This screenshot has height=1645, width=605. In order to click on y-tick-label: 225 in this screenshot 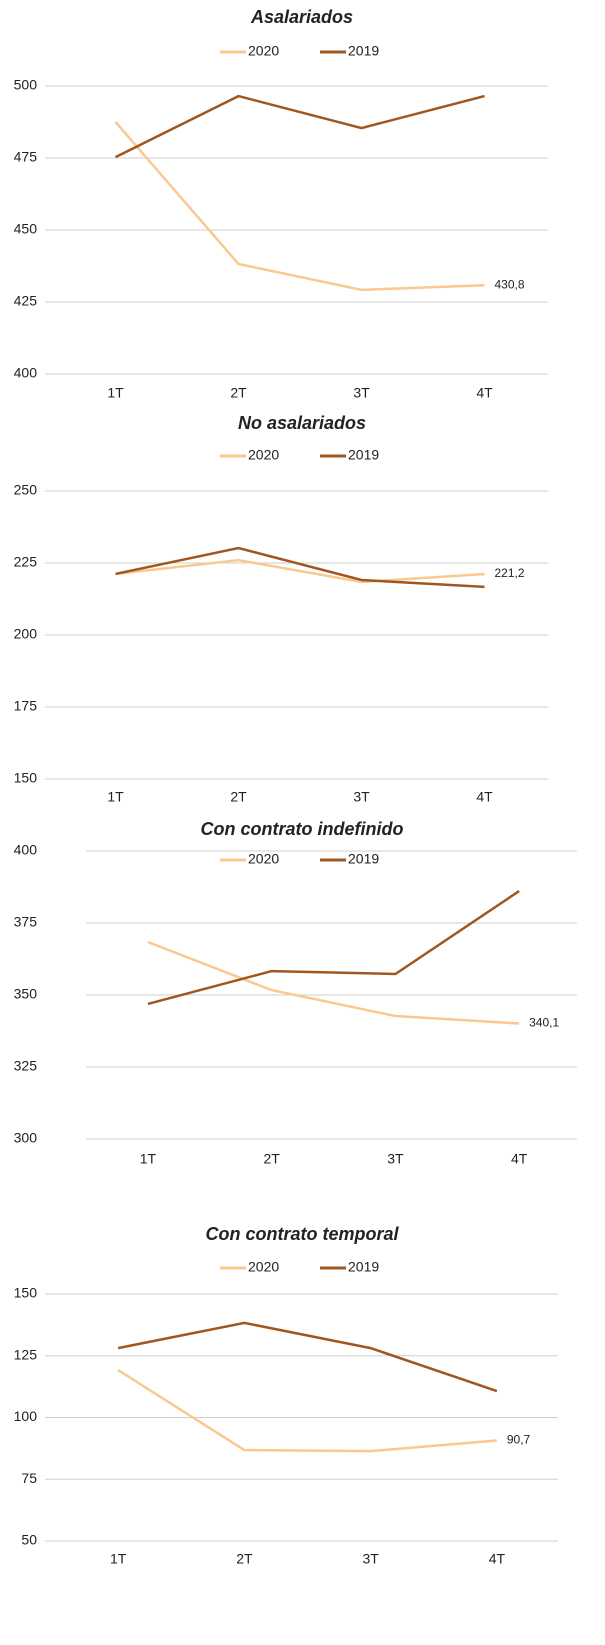, I will do `click(26, 562)`.